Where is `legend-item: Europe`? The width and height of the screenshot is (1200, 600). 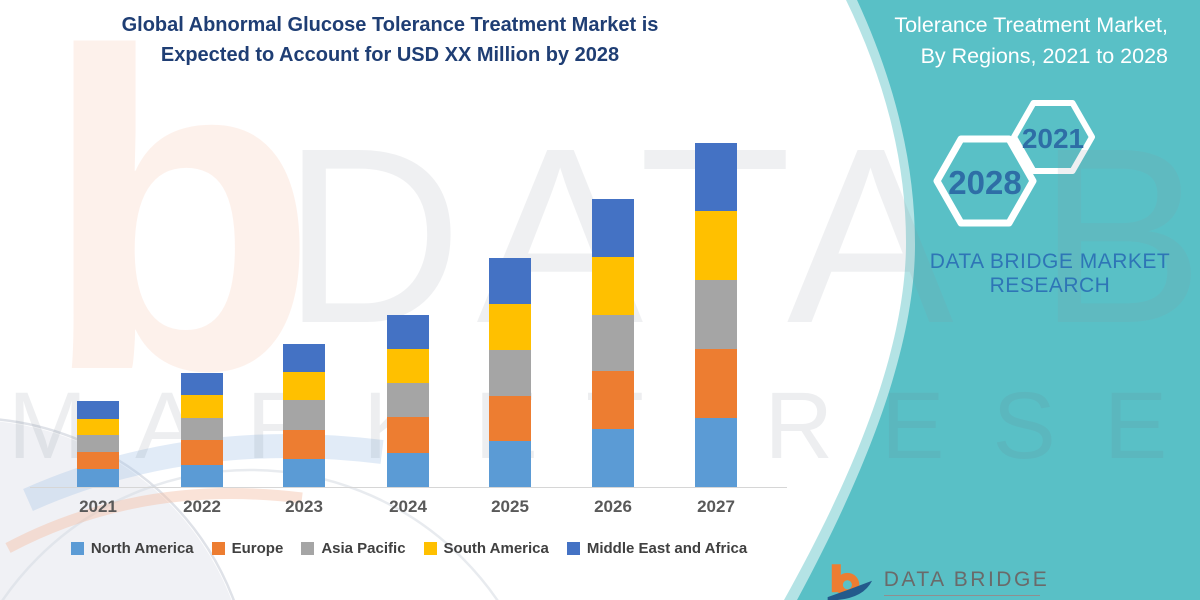 legend-item: Europe is located at coordinates (247, 548).